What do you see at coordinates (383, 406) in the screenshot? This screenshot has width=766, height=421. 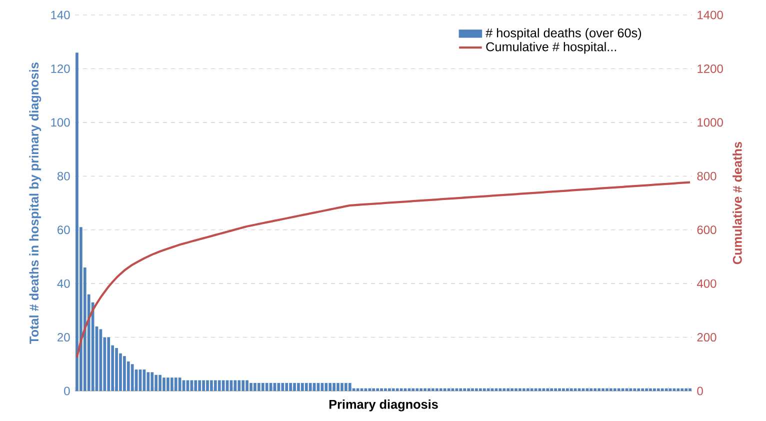 I see `x-axis-title: Primary diagnosis` at bounding box center [383, 406].